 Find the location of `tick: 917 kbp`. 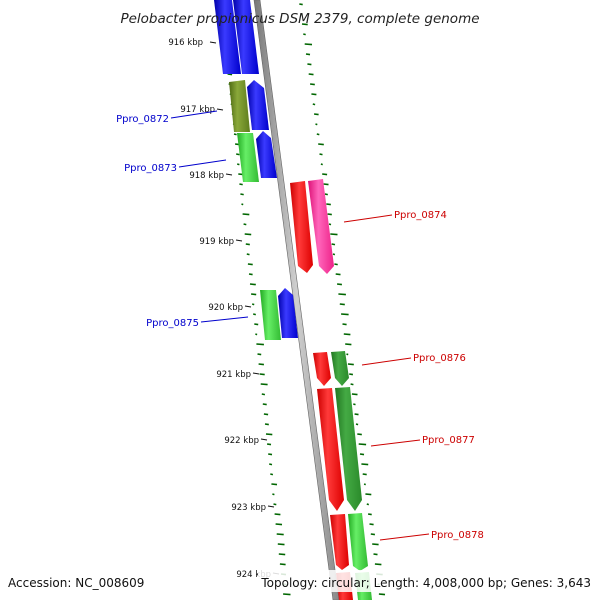

tick: 917 kbp is located at coordinates (202, 110).